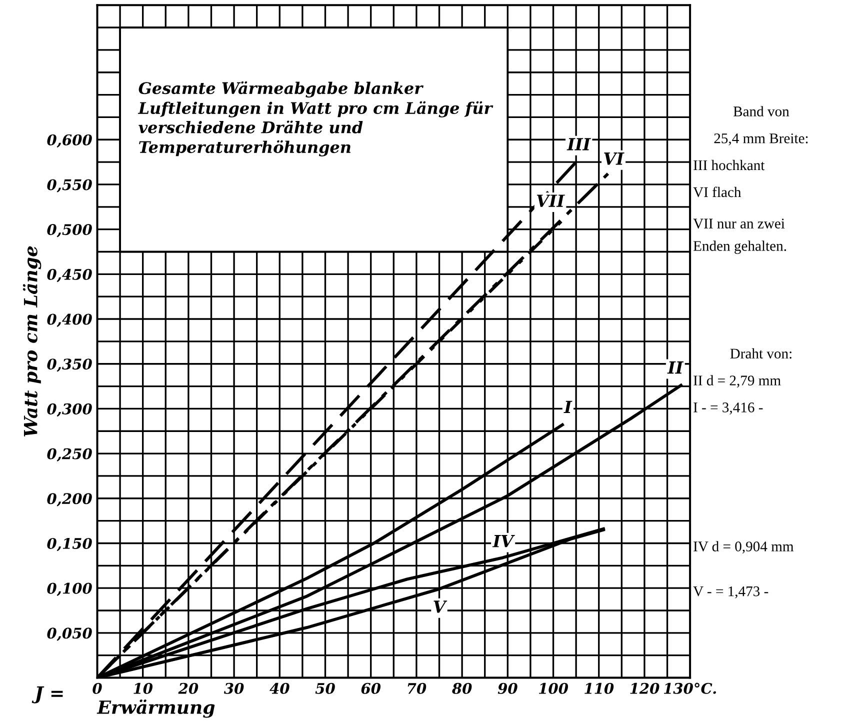 Image resolution: width=853 pixels, height=728 pixels. Describe the element at coordinates (729, 165) in the screenshot. I see `text: III hochkant` at that location.